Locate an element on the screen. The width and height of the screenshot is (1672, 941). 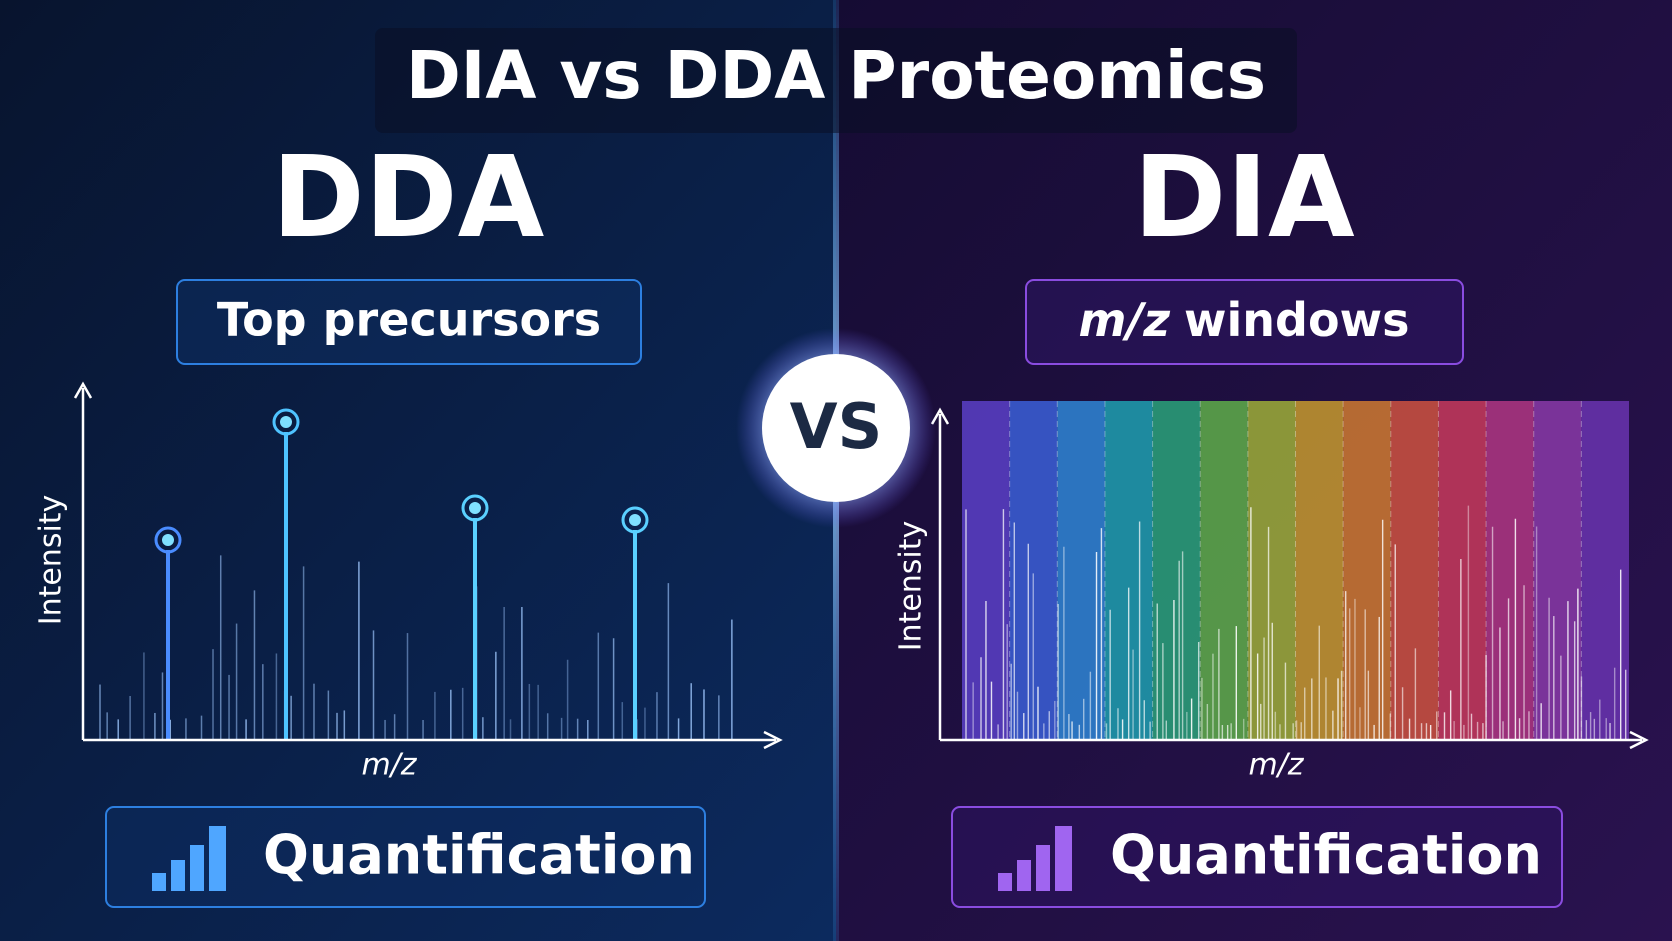
method-label-italic: m/z is located at coordinates (1125, 320).